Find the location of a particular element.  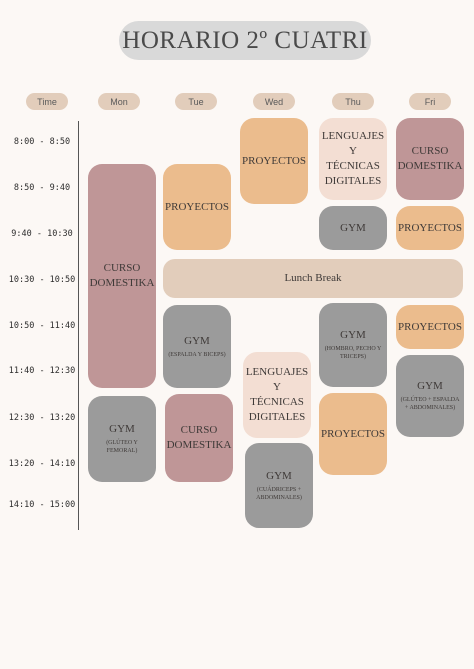

block-title: Lunch Break is located at coordinates (313, 278).